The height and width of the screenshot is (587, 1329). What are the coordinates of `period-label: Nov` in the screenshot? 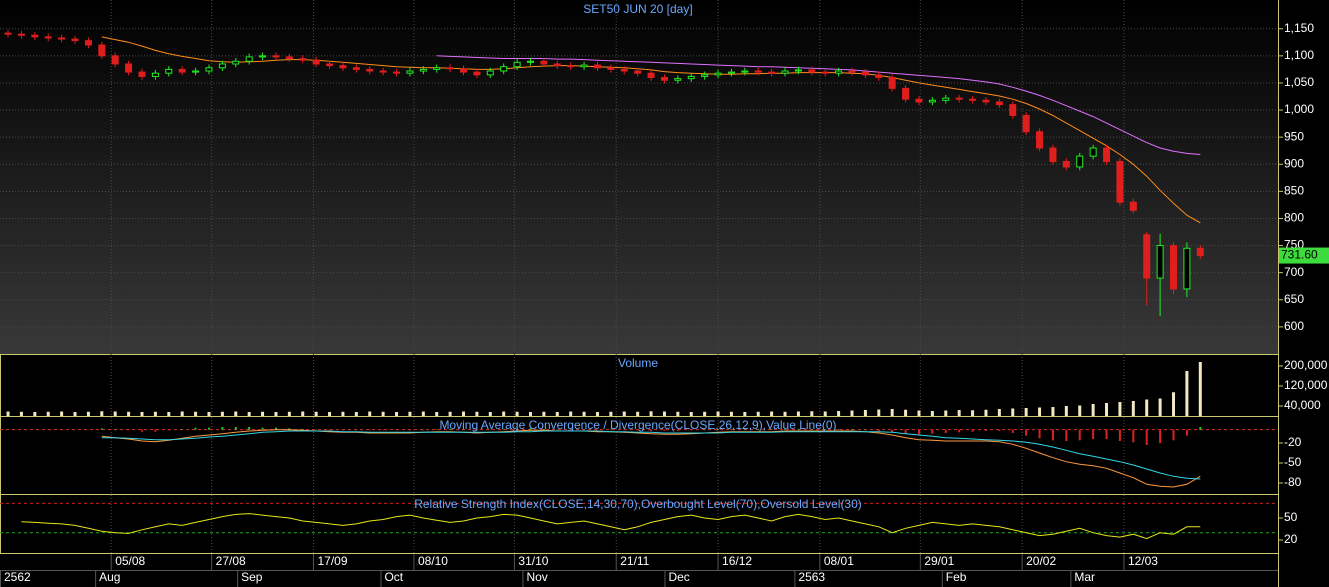 It's located at (536, 577).